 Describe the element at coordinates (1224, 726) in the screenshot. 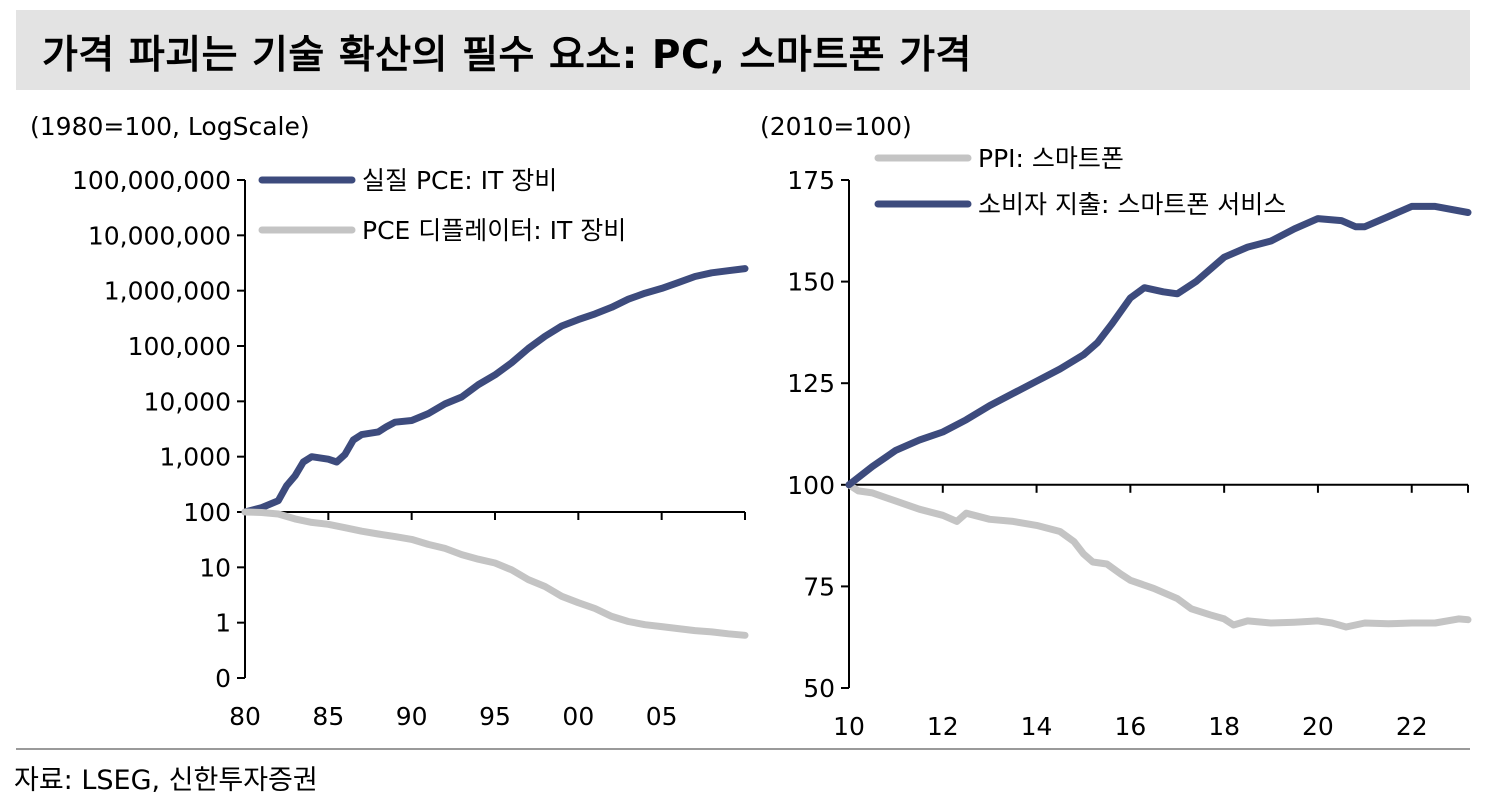

I see `x-tick-label: 18` at that location.